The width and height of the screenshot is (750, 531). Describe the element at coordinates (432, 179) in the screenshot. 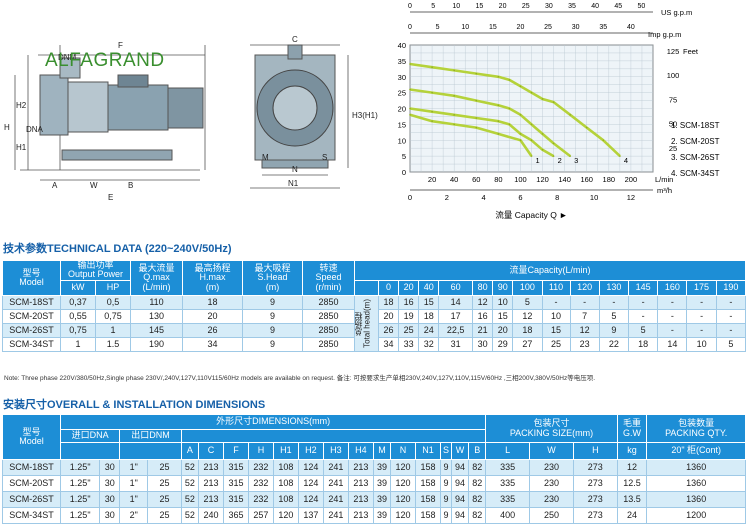

I see `lmin-tick: 20` at that location.